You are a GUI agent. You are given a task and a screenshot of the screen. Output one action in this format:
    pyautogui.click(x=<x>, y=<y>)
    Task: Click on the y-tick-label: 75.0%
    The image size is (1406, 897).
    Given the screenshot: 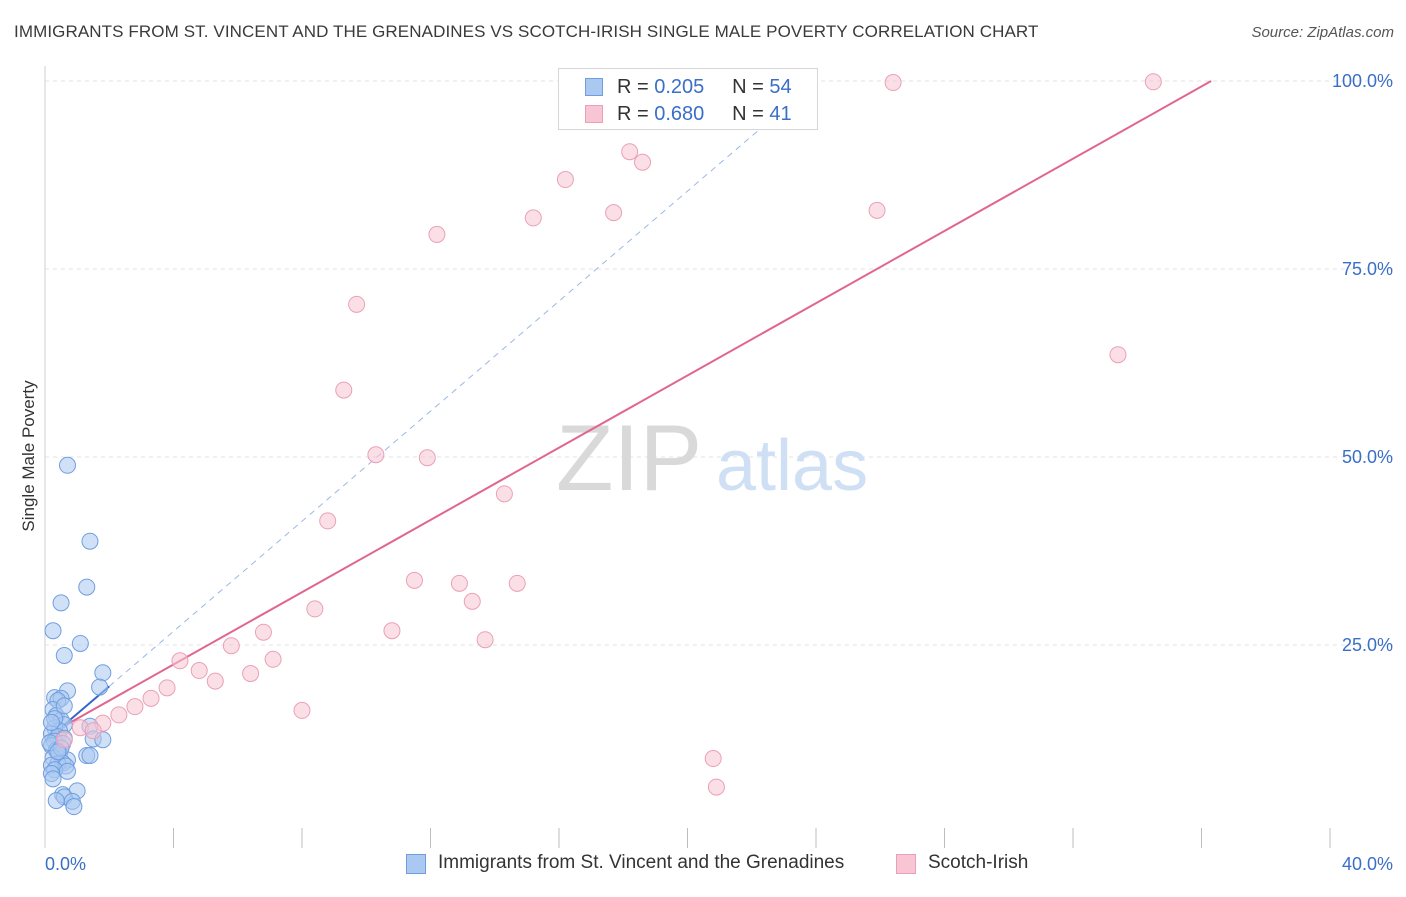 What is the action you would take?
    pyautogui.click(x=1367, y=269)
    